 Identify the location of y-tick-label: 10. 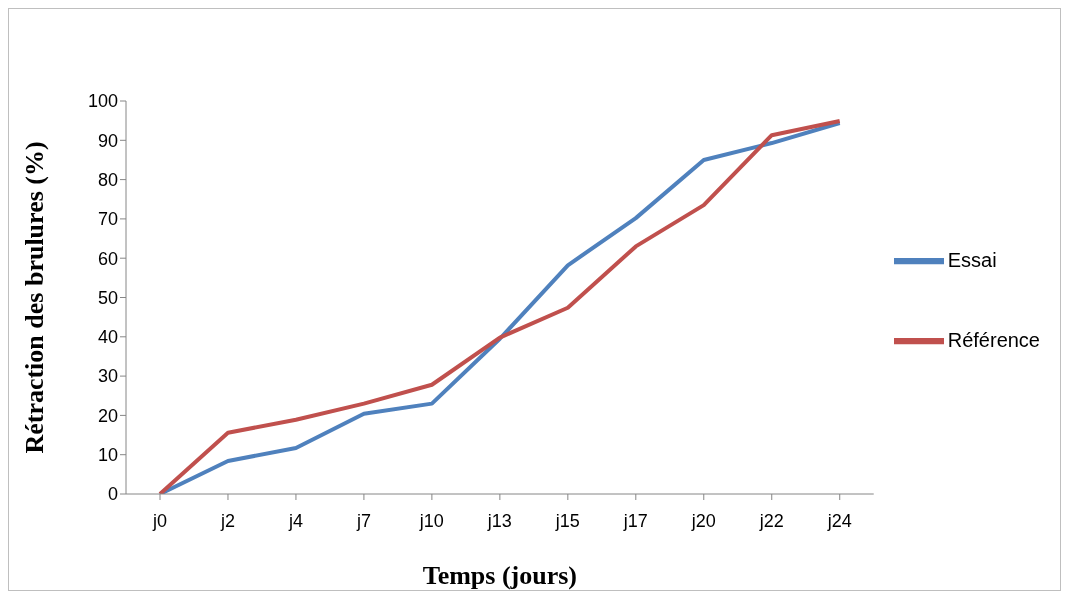
(107, 455).